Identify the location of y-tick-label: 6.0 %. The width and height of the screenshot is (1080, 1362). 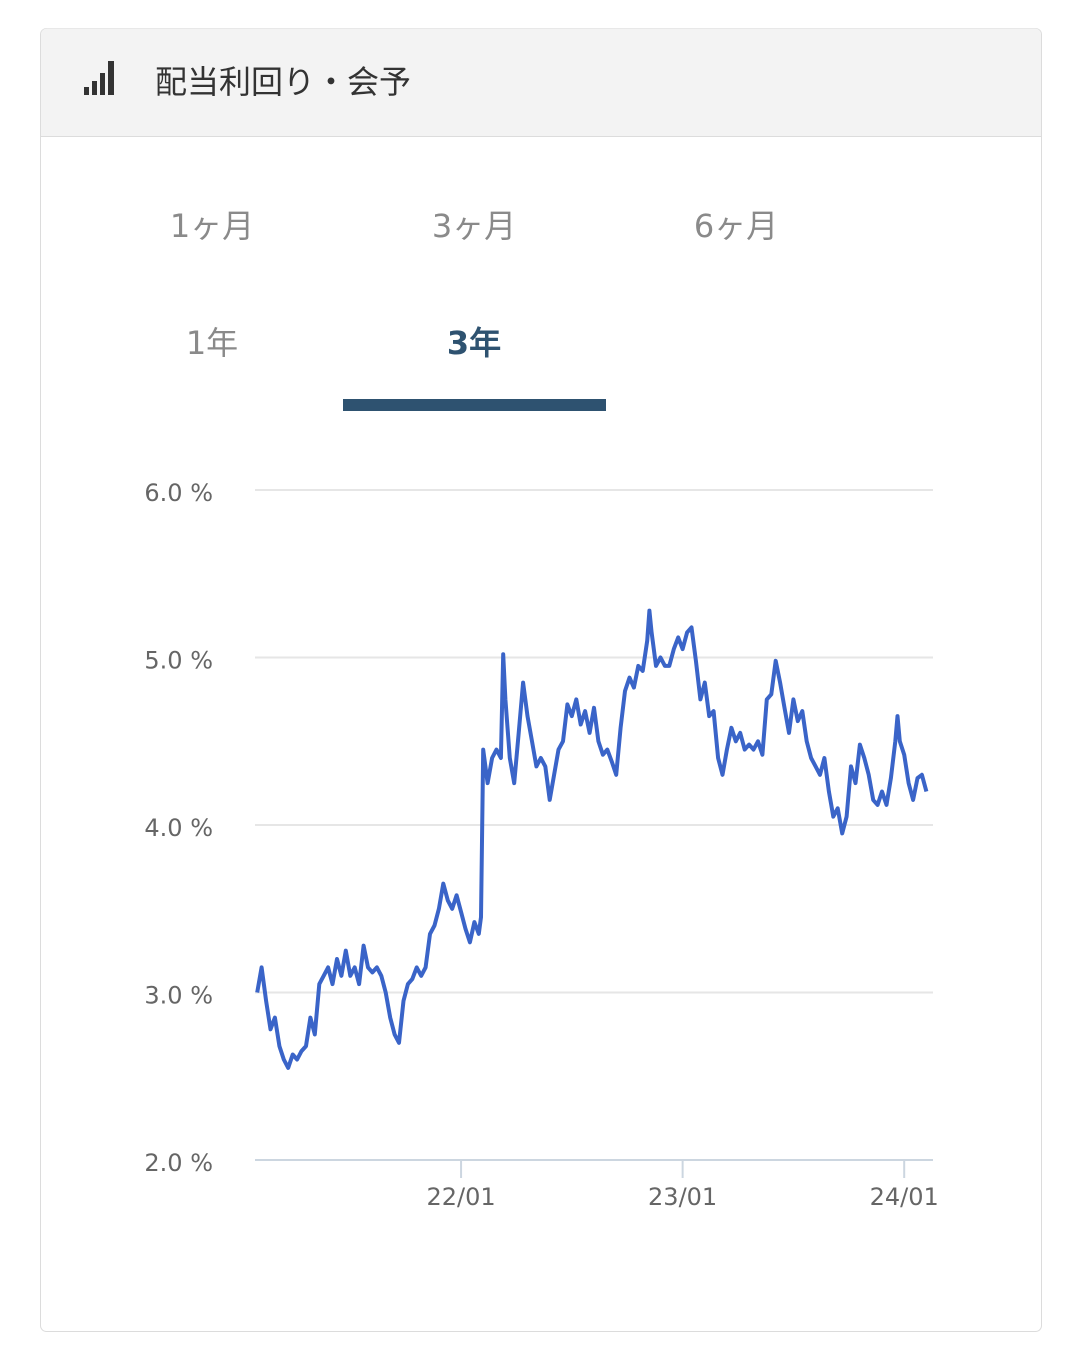
(178, 493).